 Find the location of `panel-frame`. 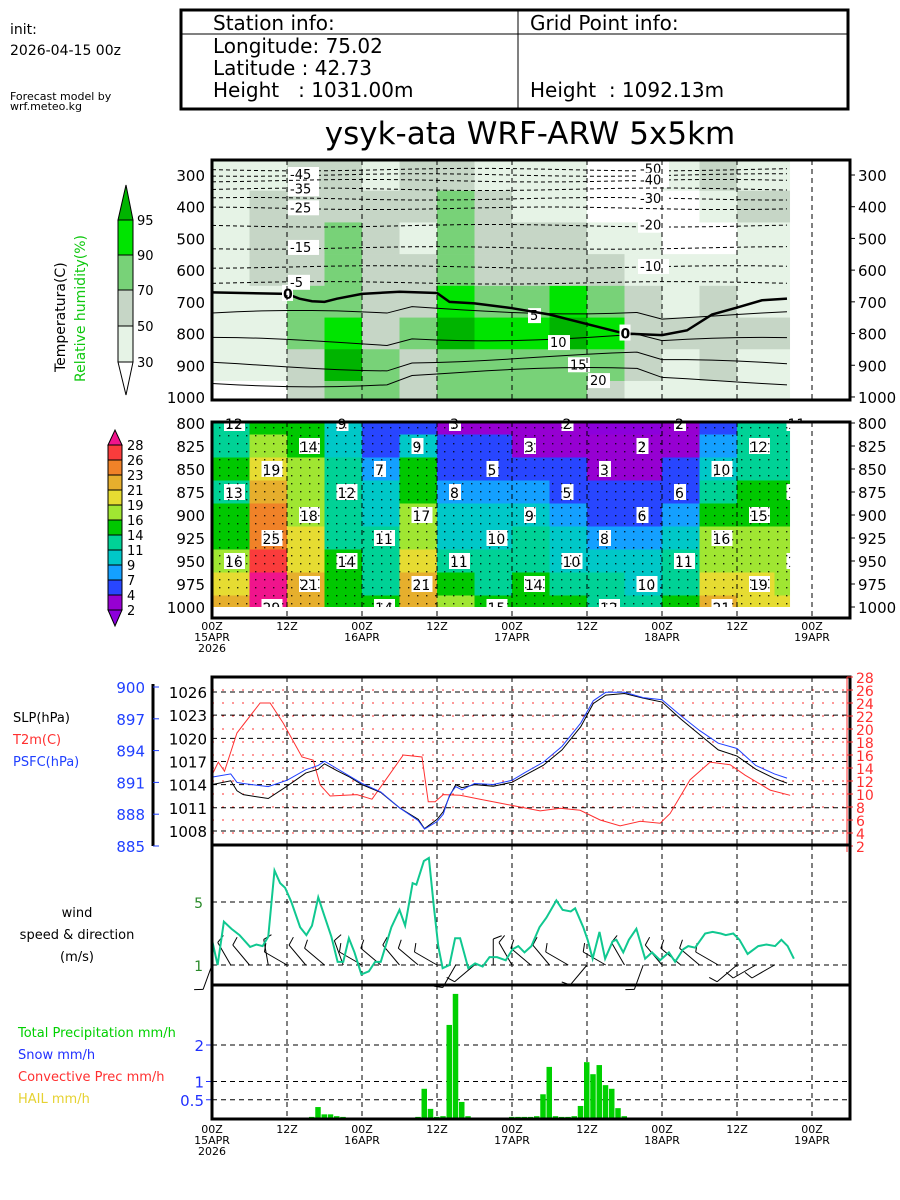

panel-frame is located at coordinates (531, 280).